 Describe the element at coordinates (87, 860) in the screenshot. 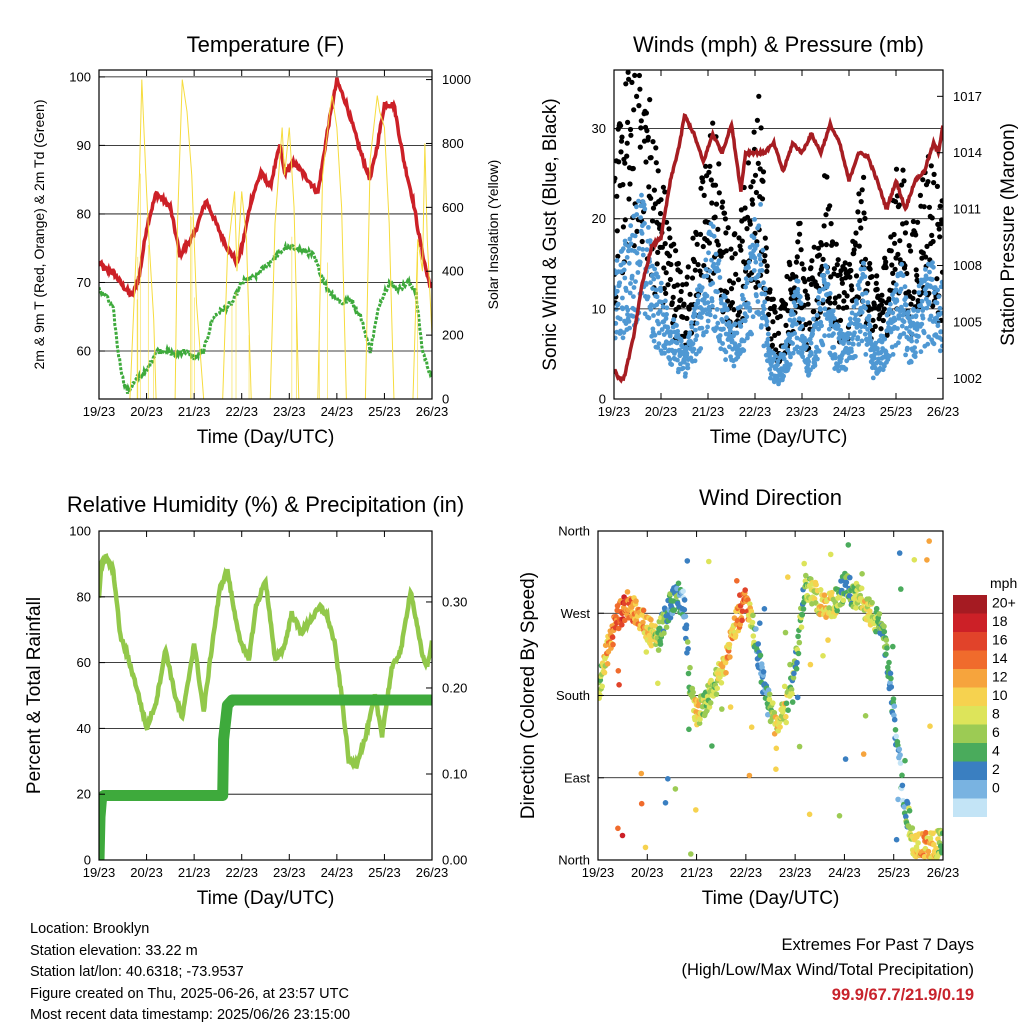

I see `y-tick-label: 0` at that location.